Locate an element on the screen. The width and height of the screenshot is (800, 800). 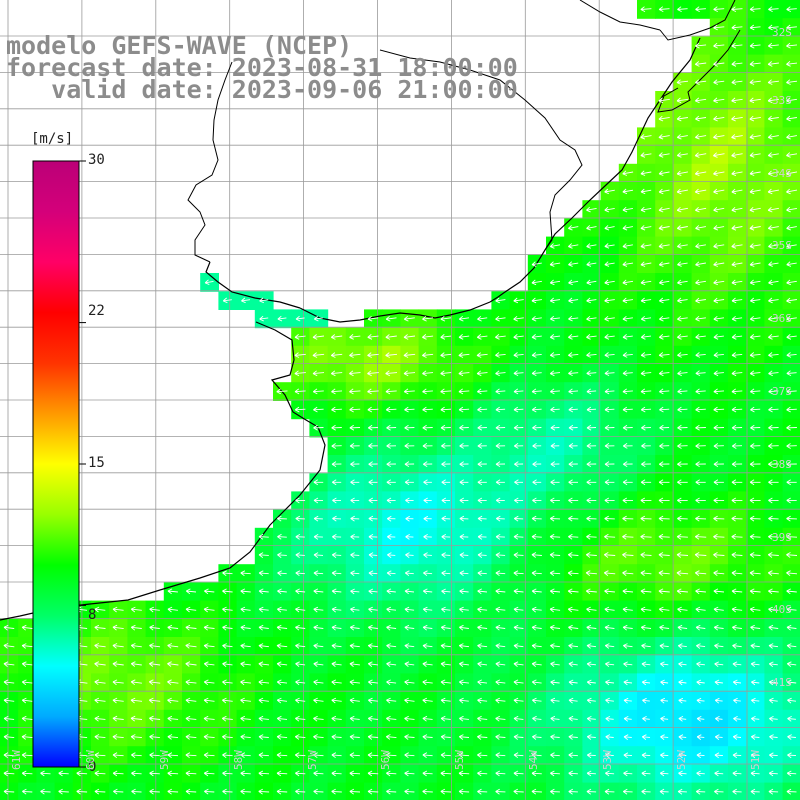
lat-label: 34S is located at coordinates (782, 173).